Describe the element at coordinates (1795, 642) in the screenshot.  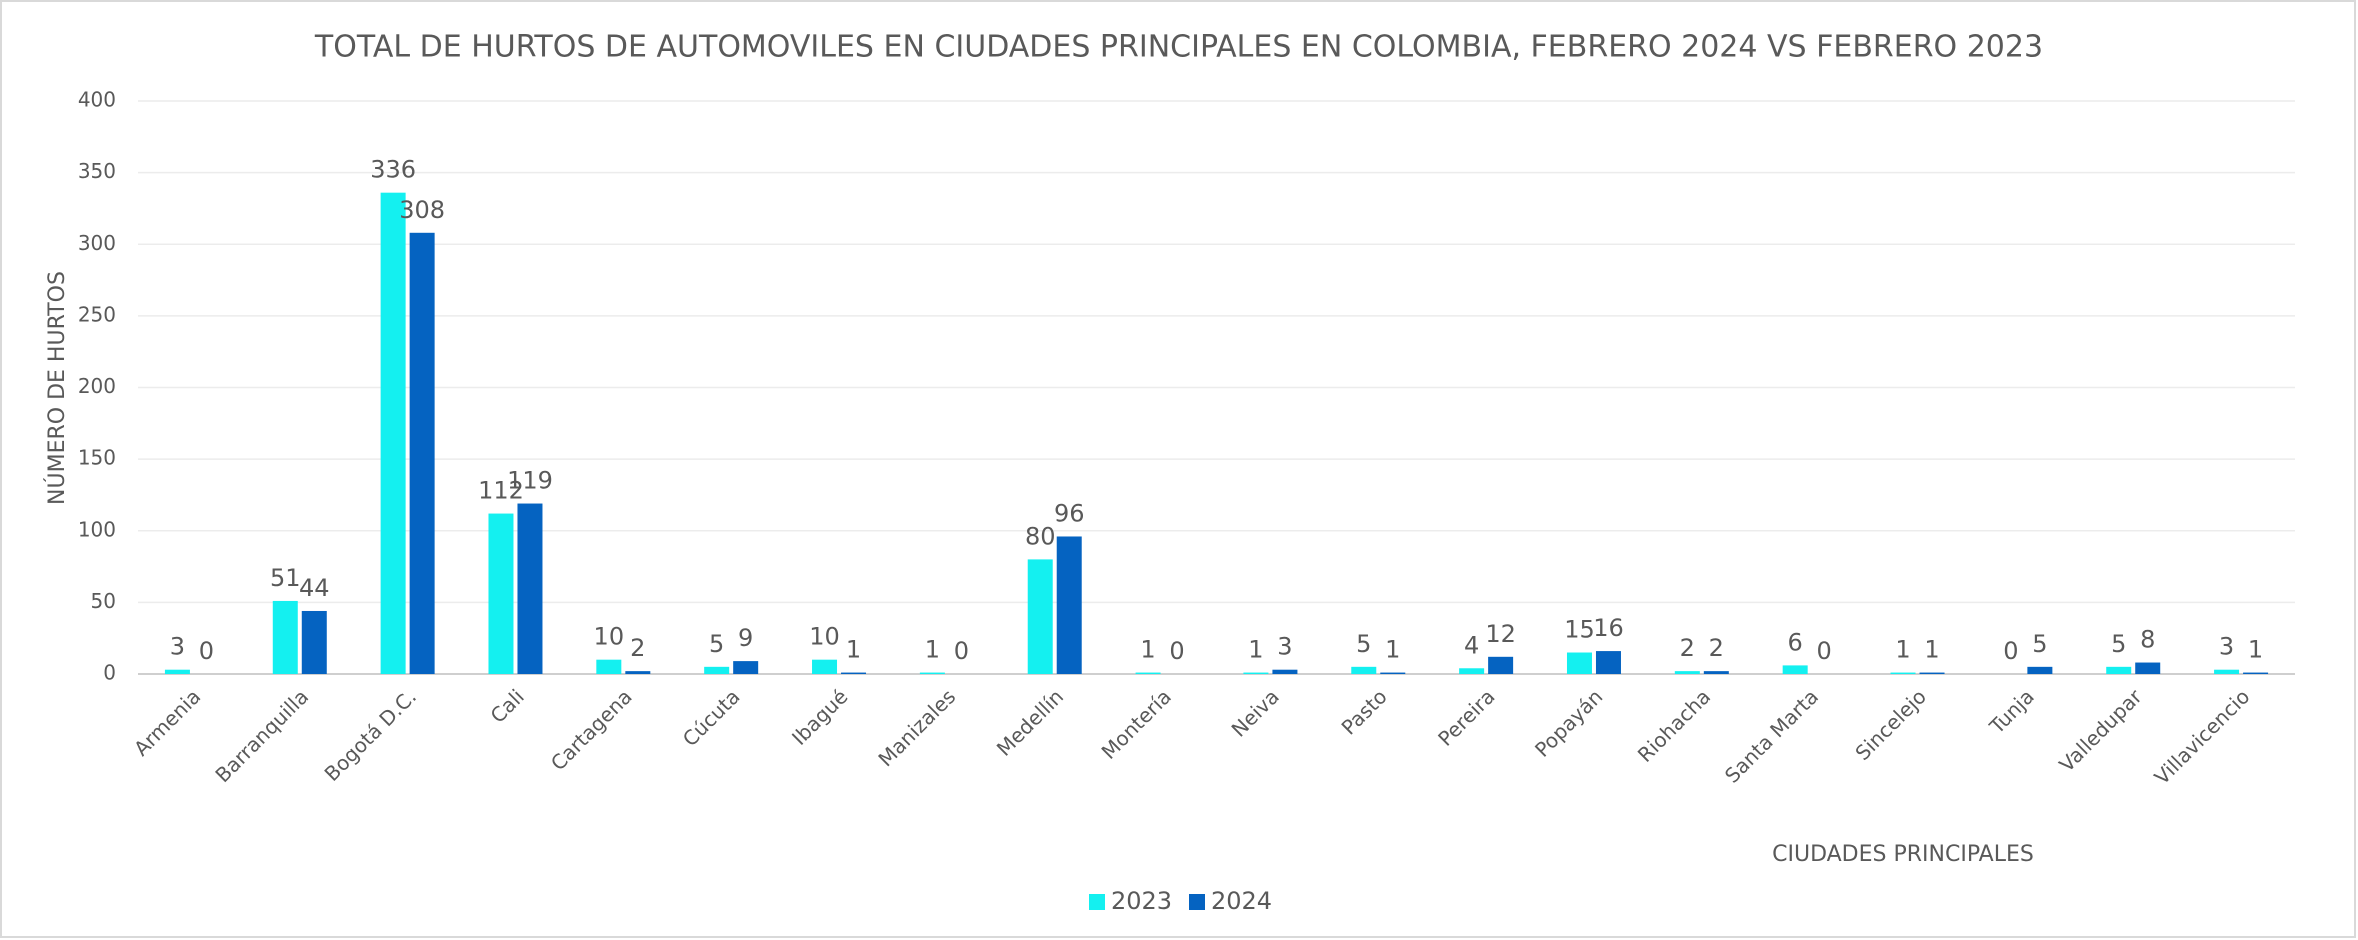
I see `data-label: 6` at that location.